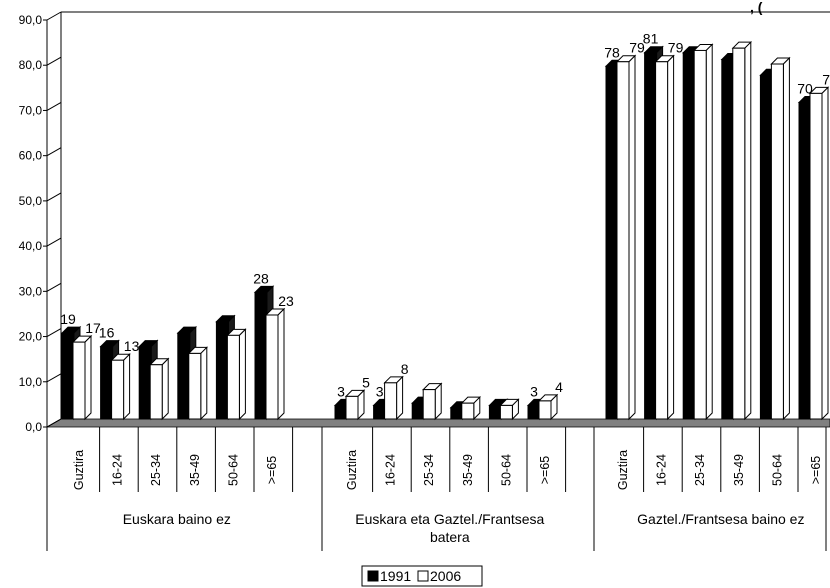 Image resolution: width=830 pixels, height=588 pixels. What do you see at coordinates (720, 519) in the screenshot?
I see `group-label: Gaztel./Frantsesa baino ez` at bounding box center [720, 519].